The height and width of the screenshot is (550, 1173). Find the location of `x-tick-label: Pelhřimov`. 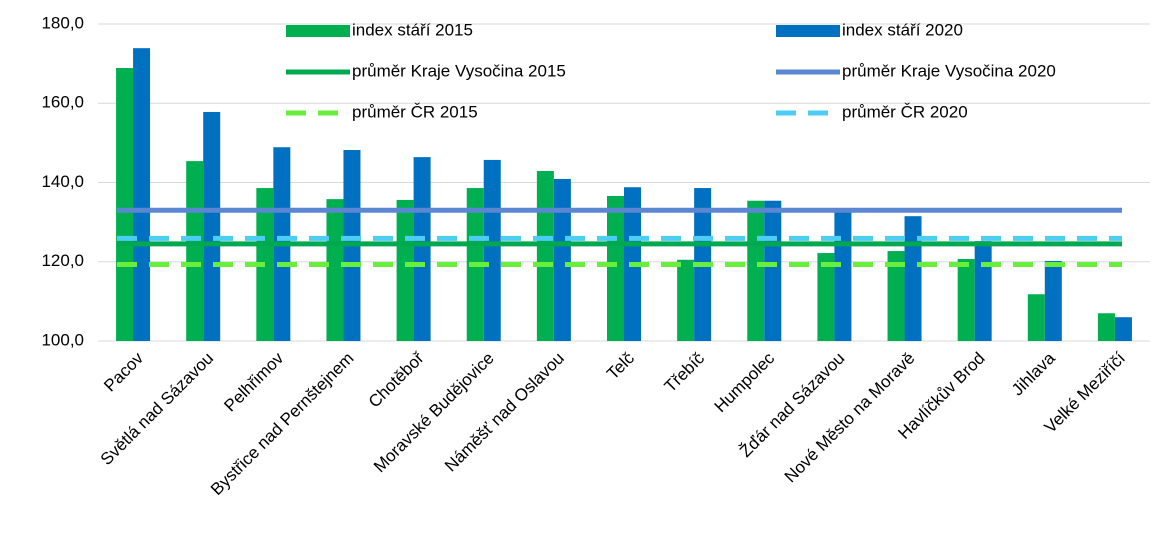

x-tick-label: Pelhřimov is located at coordinates (253, 381).